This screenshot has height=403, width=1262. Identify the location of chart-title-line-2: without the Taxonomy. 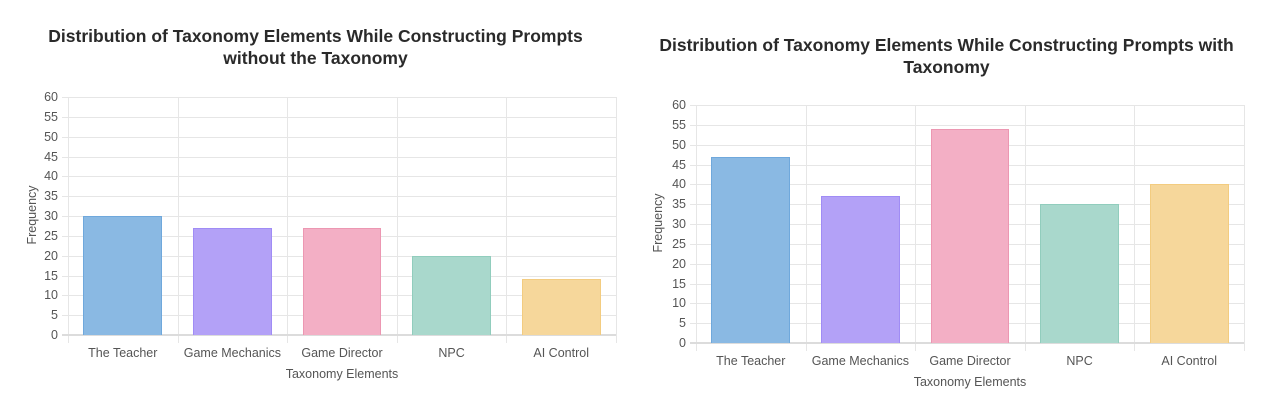
(315, 58).